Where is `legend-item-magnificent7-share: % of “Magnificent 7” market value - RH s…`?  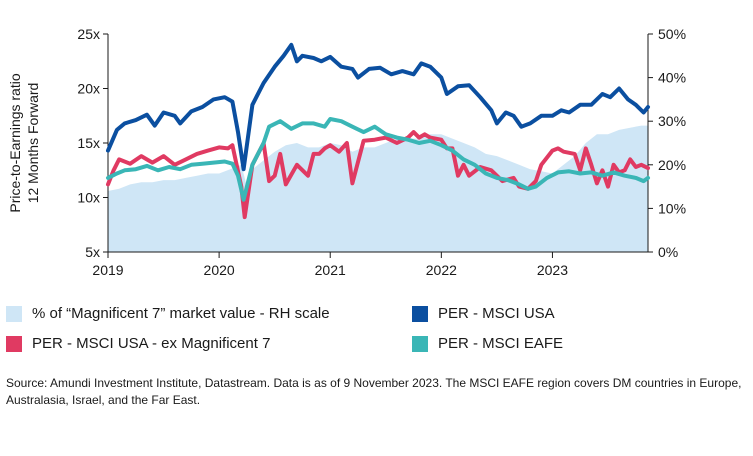
legend-item-magnificent7-share: % of “Magnificent 7” market value - RH s… is located at coordinates (168, 313).